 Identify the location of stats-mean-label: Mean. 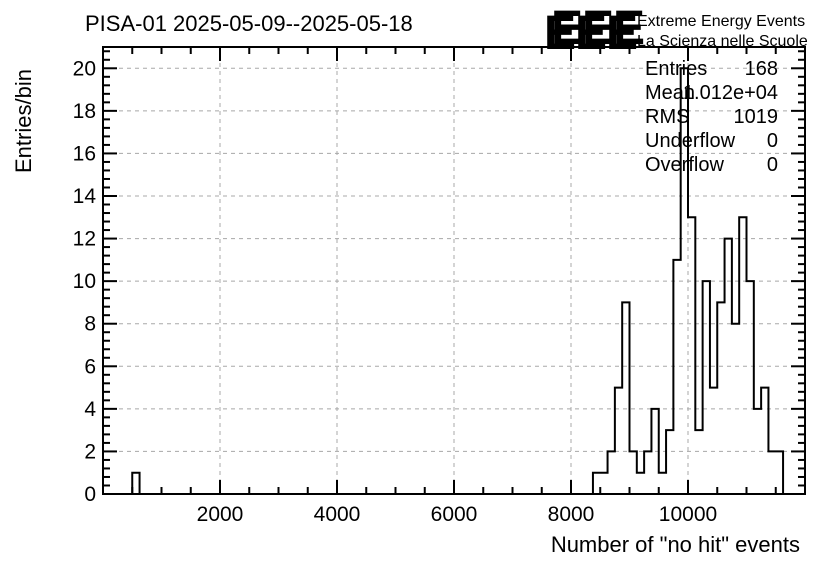
(670, 93).